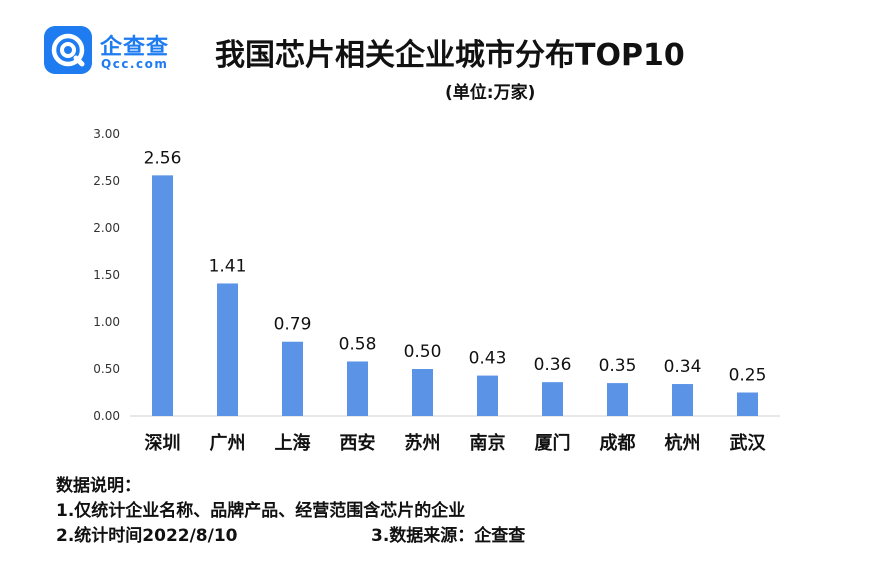 The height and width of the screenshot is (571, 893). Describe the element at coordinates (68, 50) in the screenshot. I see `qcc-logo-icon` at that location.